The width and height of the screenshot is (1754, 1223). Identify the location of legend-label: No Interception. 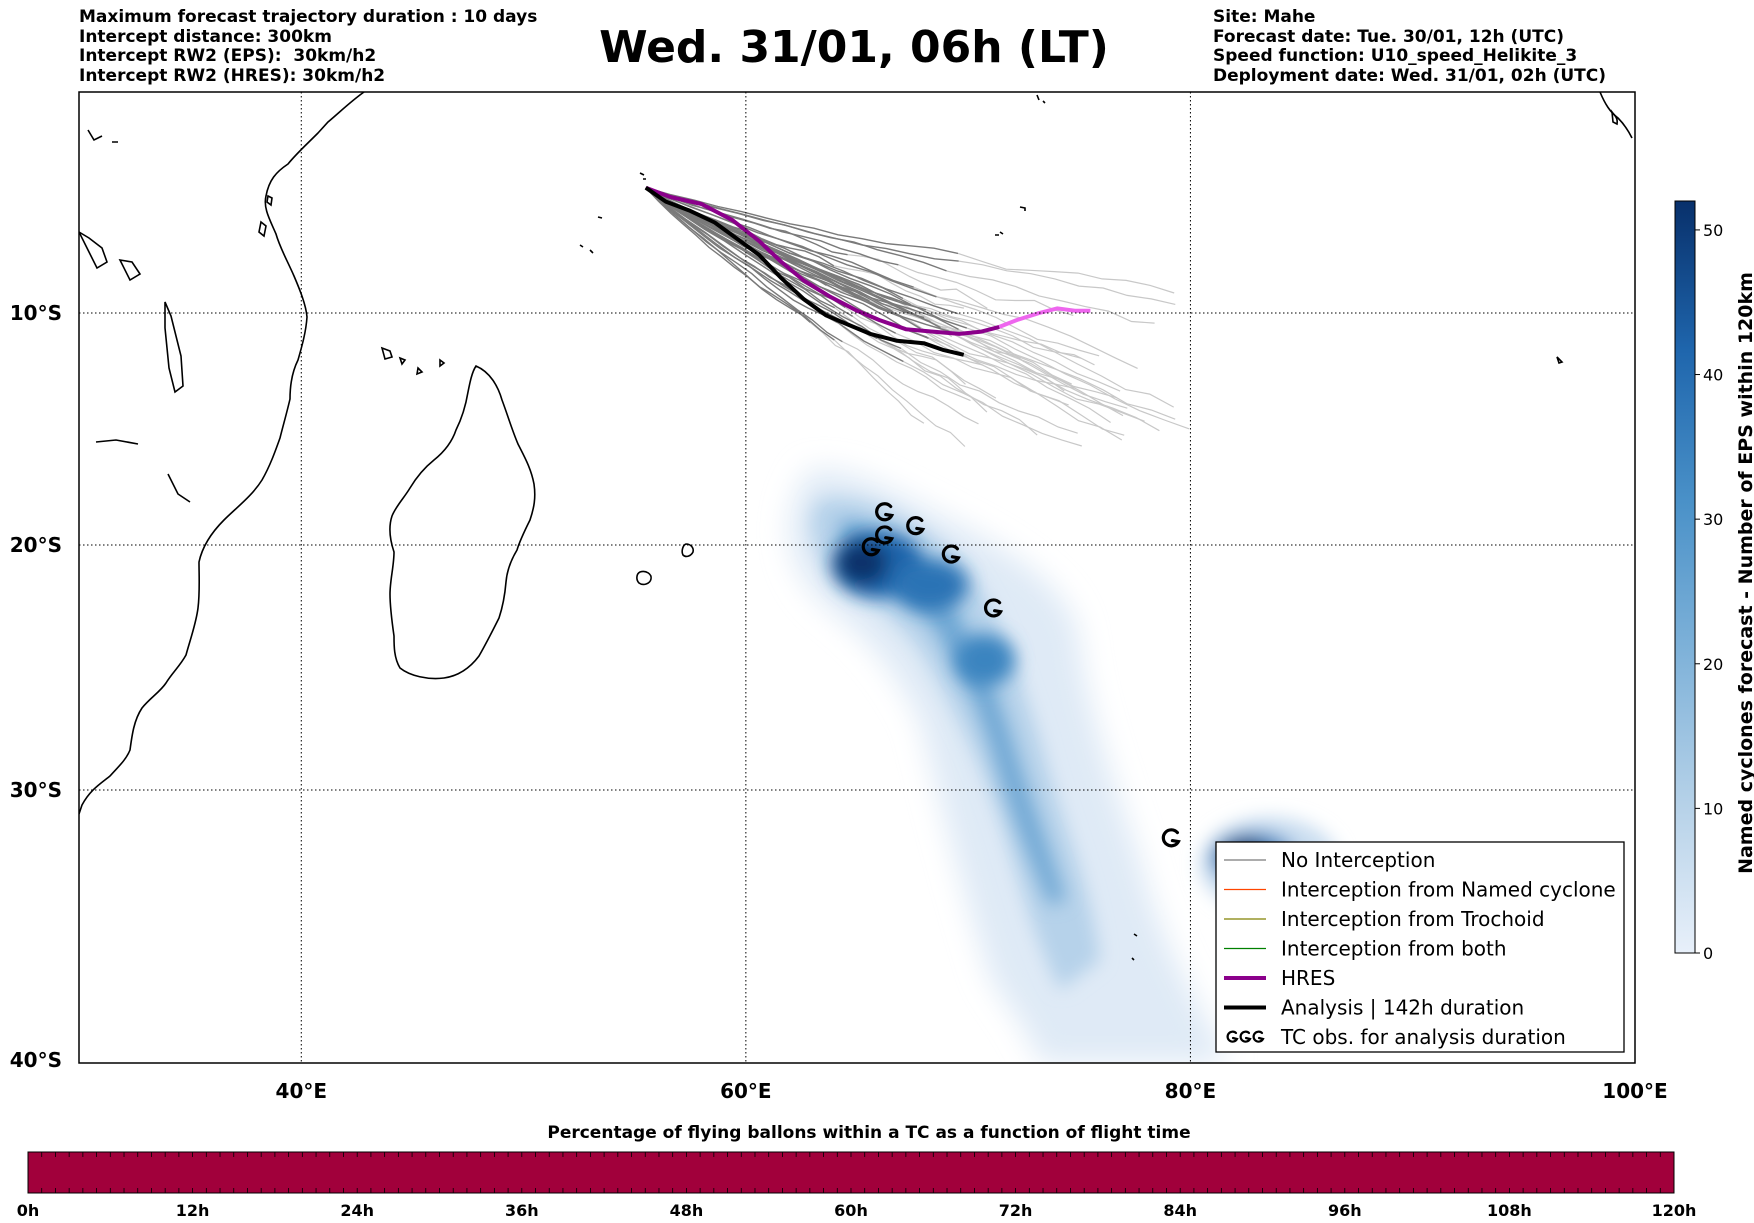
(1358, 860).